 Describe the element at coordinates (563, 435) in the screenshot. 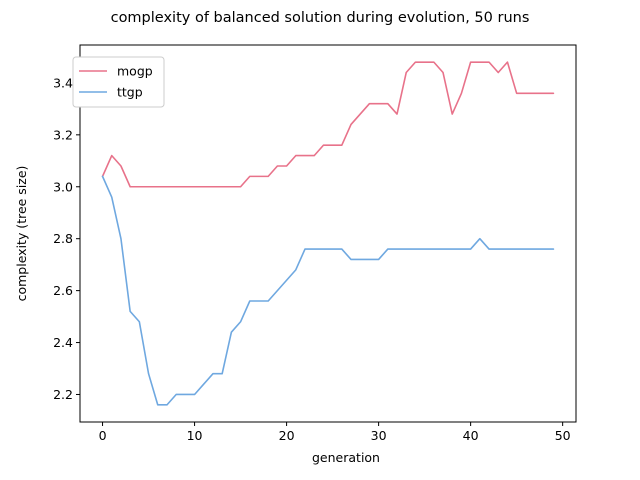

I see `x-tick-label: 50` at that location.